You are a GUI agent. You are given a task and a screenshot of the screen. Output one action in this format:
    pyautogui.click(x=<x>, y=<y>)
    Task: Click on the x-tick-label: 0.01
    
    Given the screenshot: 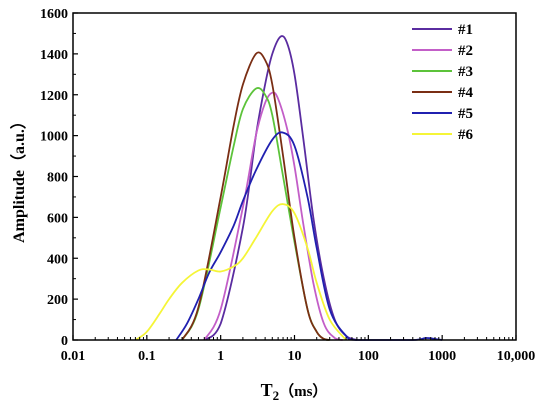 What is the action you would take?
    pyautogui.click(x=73, y=356)
    